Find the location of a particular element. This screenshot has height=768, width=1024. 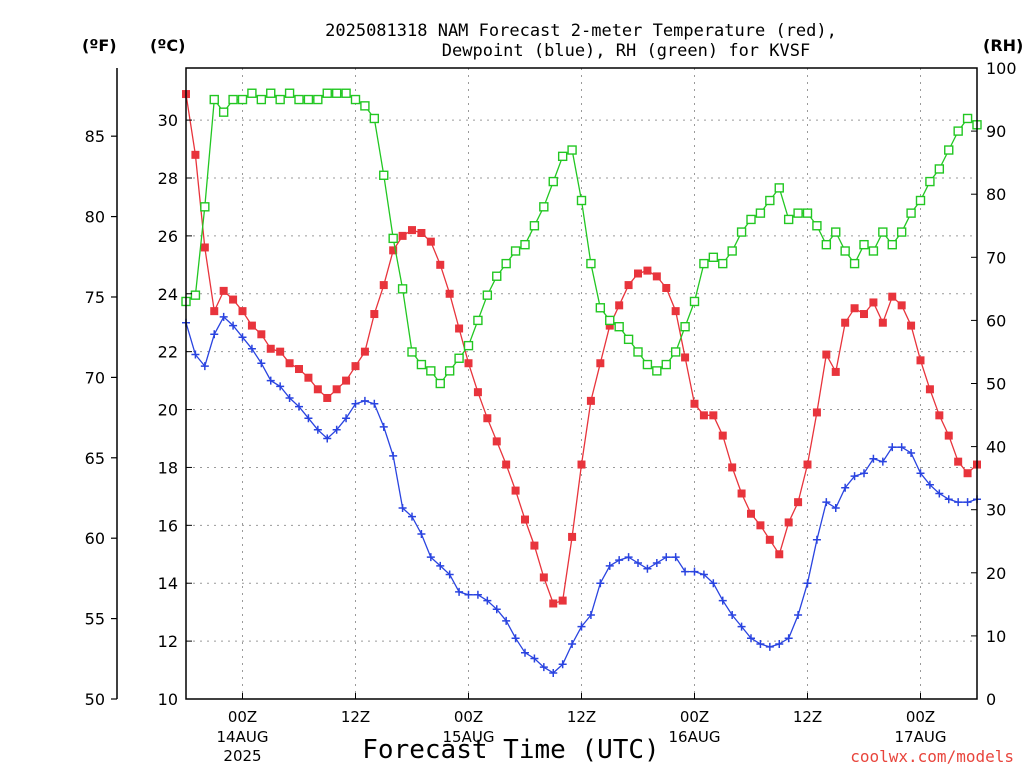

rh-tick-label: 100 is located at coordinates (1001, 68).